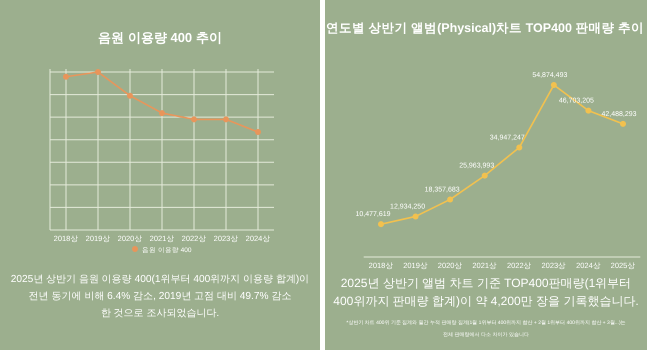 This screenshot has height=350, width=647. I want to click on title: 음원 이용량 400 추이, so click(160, 37).